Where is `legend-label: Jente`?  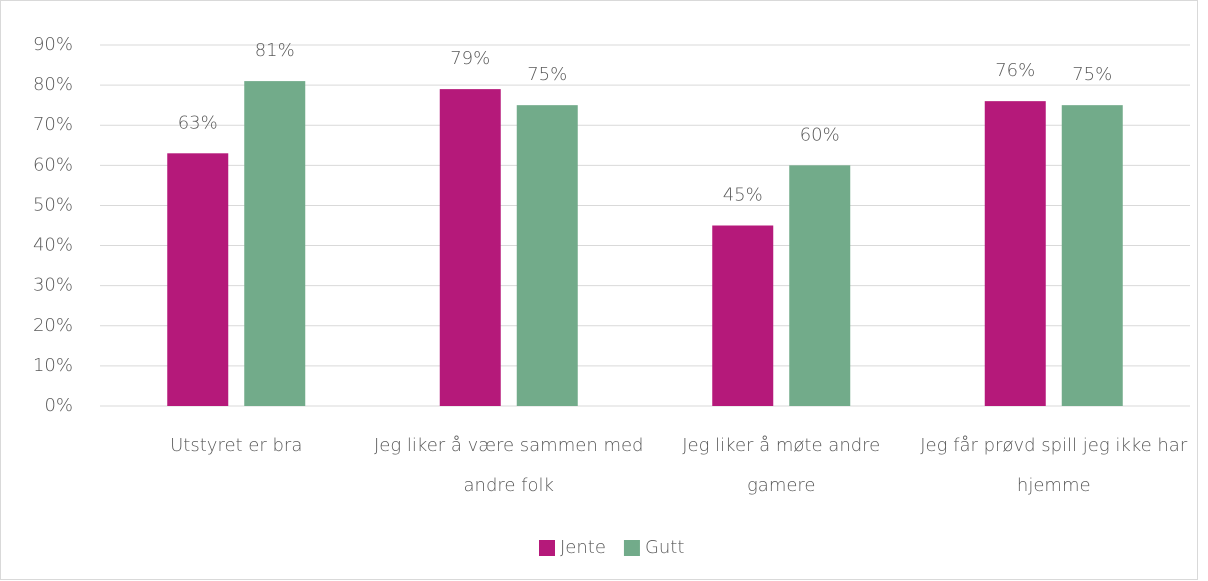
legend-label: Jente is located at coordinates (583, 547).